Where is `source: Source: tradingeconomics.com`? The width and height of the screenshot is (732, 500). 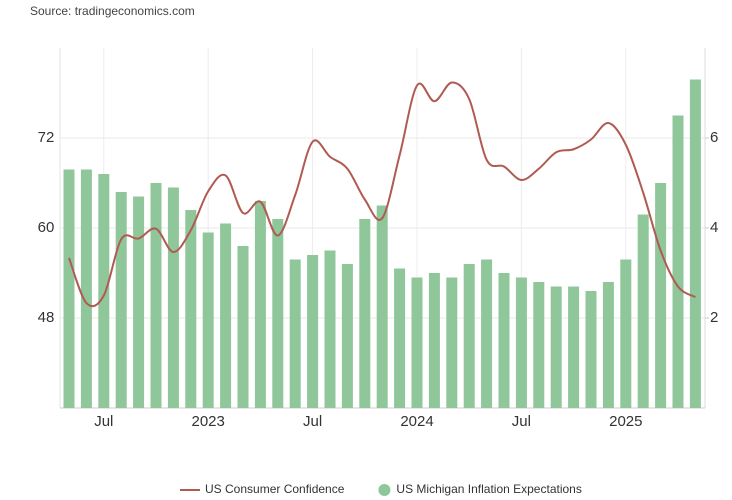 source: Source: tradingeconomics.com is located at coordinates (112, 11).